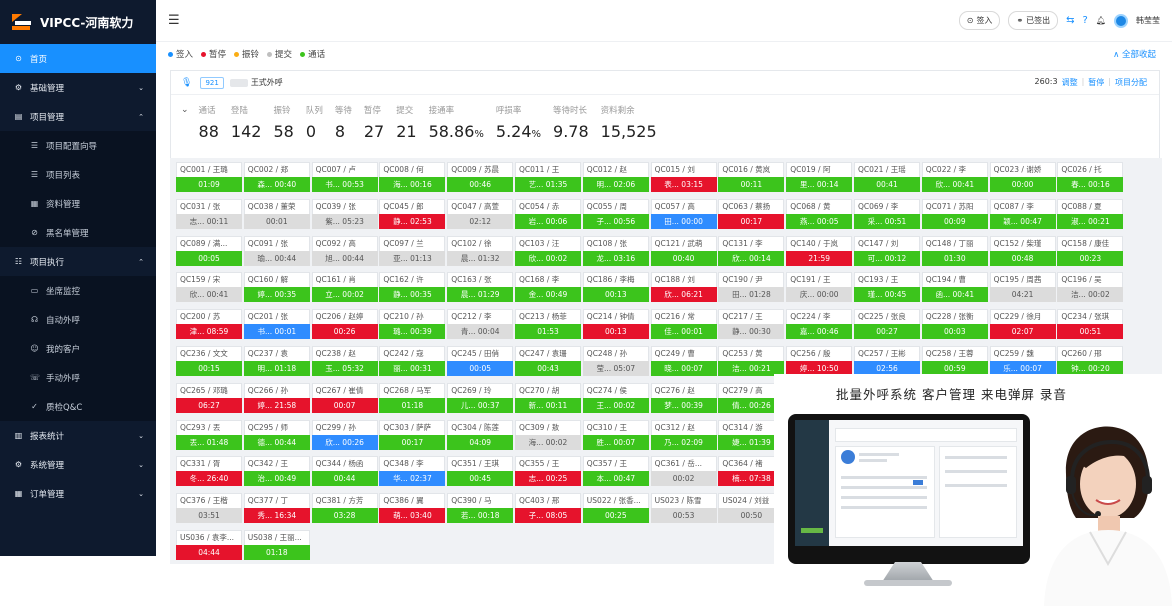 The height and width of the screenshot is (606, 1172). What do you see at coordinates (954, 364) in the screenshot?
I see `agent-card: QC258 / 王蓉 00:59` at bounding box center [954, 364].